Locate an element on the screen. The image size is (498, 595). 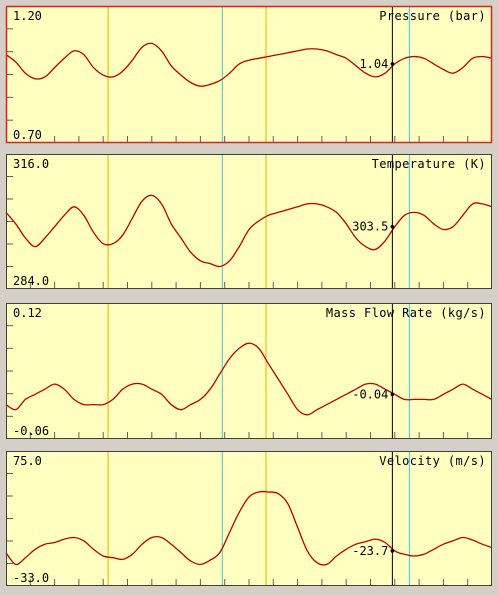
velocity-y-max-label: 75.0 is located at coordinates (27, 461).